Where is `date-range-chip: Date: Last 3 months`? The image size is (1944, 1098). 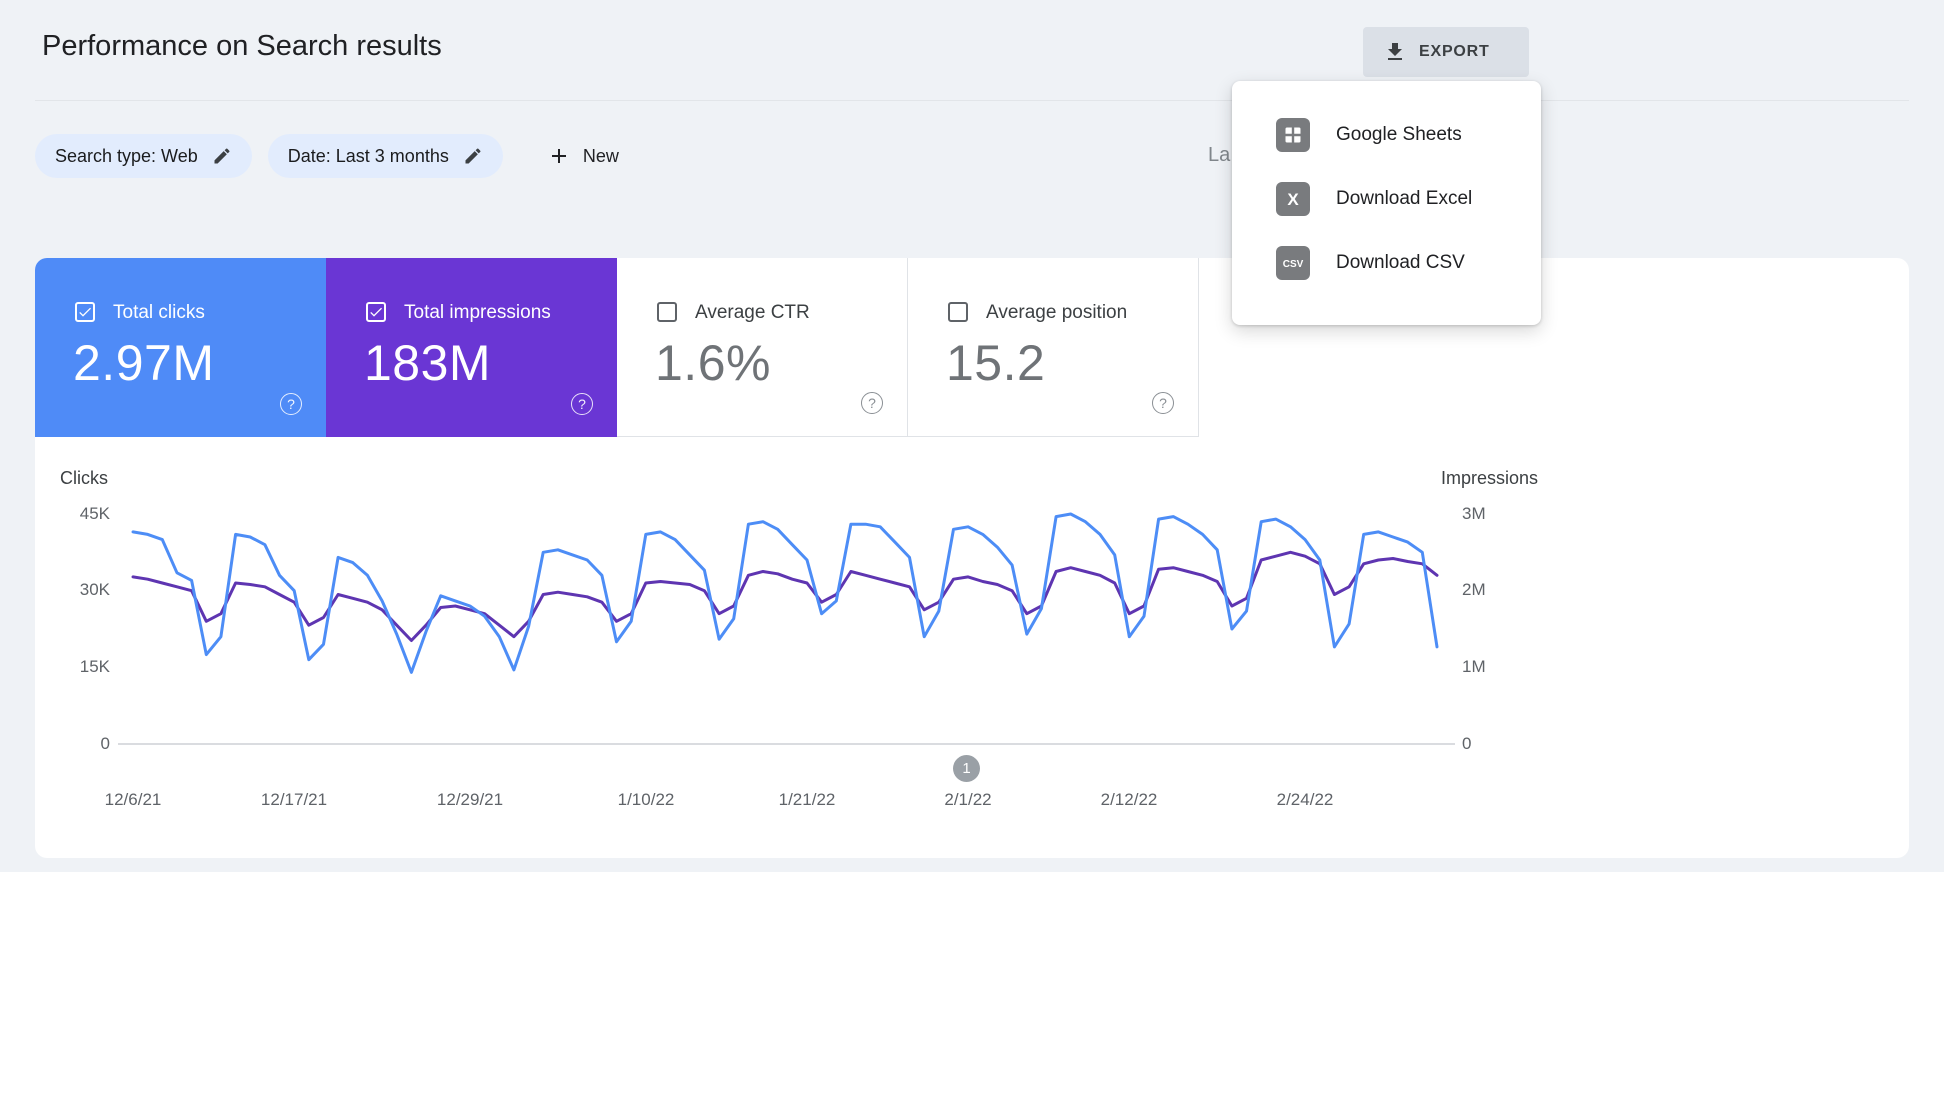
date-range-chip: Date: Last 3 months is located at coordinates (385, 156).